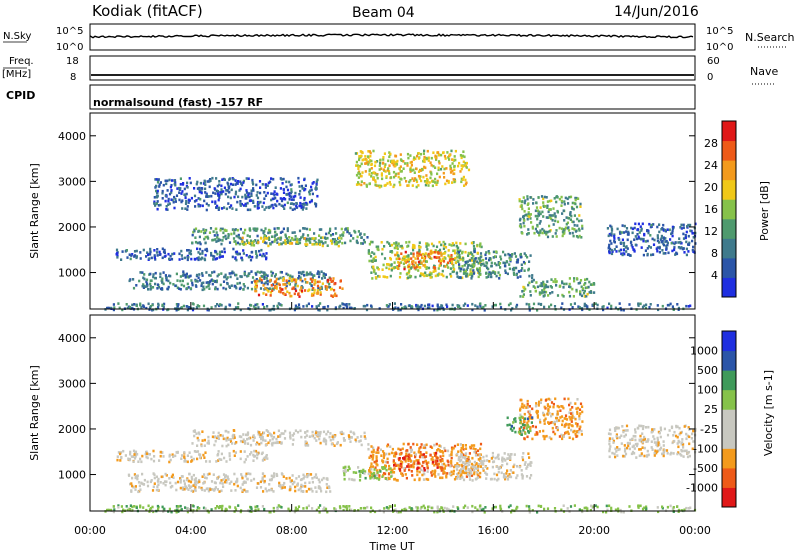  I want to click on nsearch-label: N.Search, so click(770, 37).